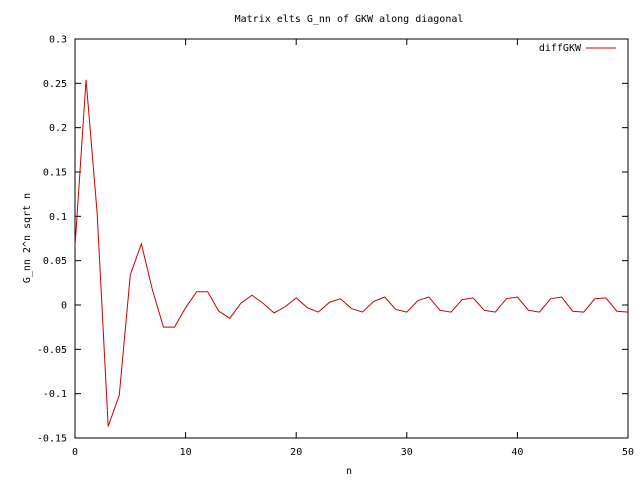 Image resolution: width=640 pixels, height=480 pixels. I want to click on x-tick-label: 50, so click(628, 452).